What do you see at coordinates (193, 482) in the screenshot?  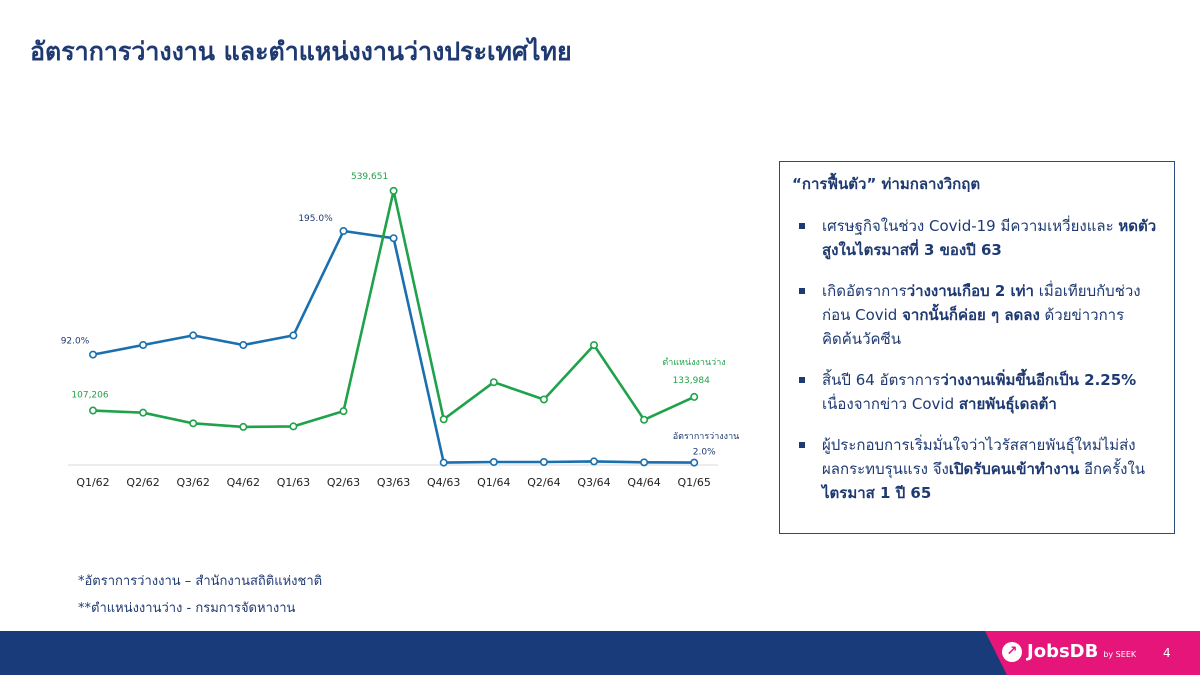 I see `x-tick-label: Q3/62` at bounding box center [193, 482].